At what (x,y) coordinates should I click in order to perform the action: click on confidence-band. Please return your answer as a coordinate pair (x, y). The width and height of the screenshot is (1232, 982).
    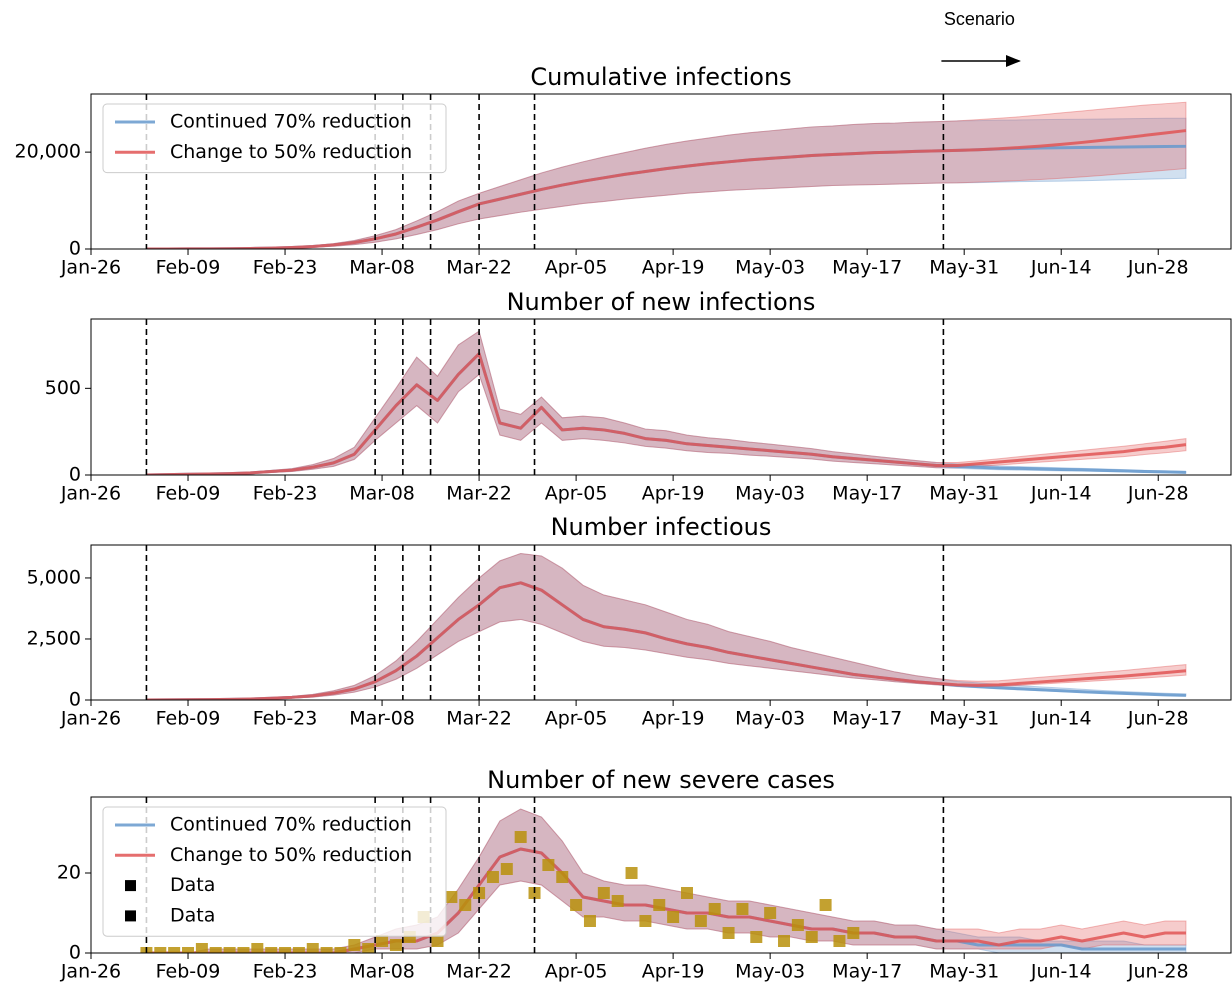
    Looking at the image, I should click on (666, 402).